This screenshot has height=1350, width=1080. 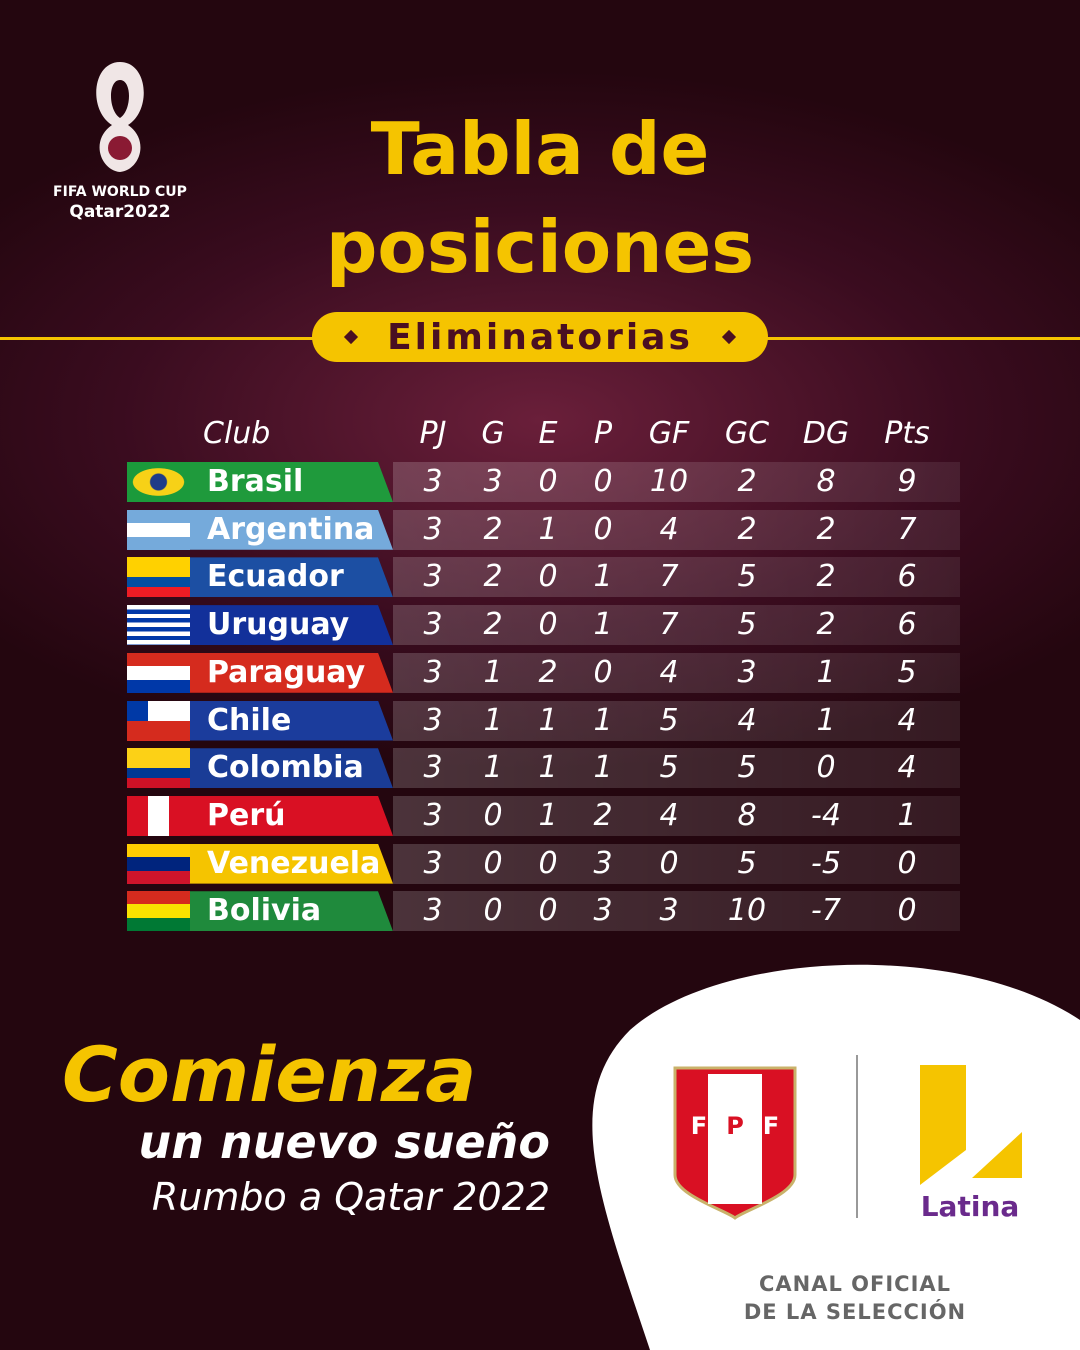 What do you see at coordinates (747, 433) in the screenshot?
I see `header-cell: GC` at bounding box center [747, 433].